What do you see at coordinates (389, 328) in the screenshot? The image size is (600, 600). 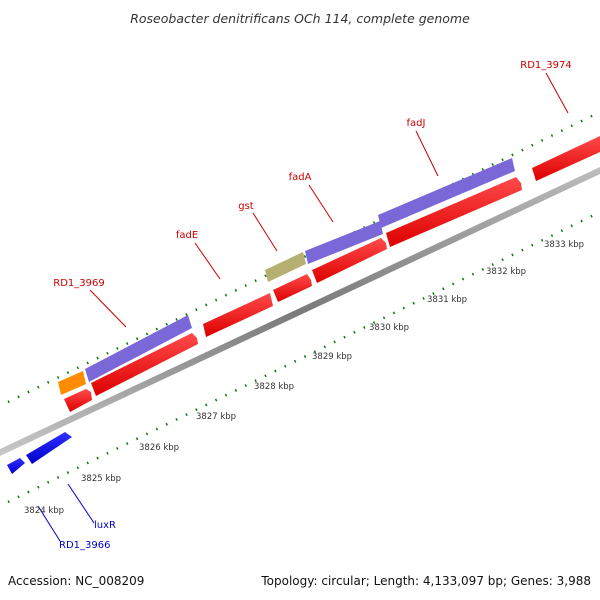 I see `scale-label: 3830 kbp` at bounding box center [389, 328].